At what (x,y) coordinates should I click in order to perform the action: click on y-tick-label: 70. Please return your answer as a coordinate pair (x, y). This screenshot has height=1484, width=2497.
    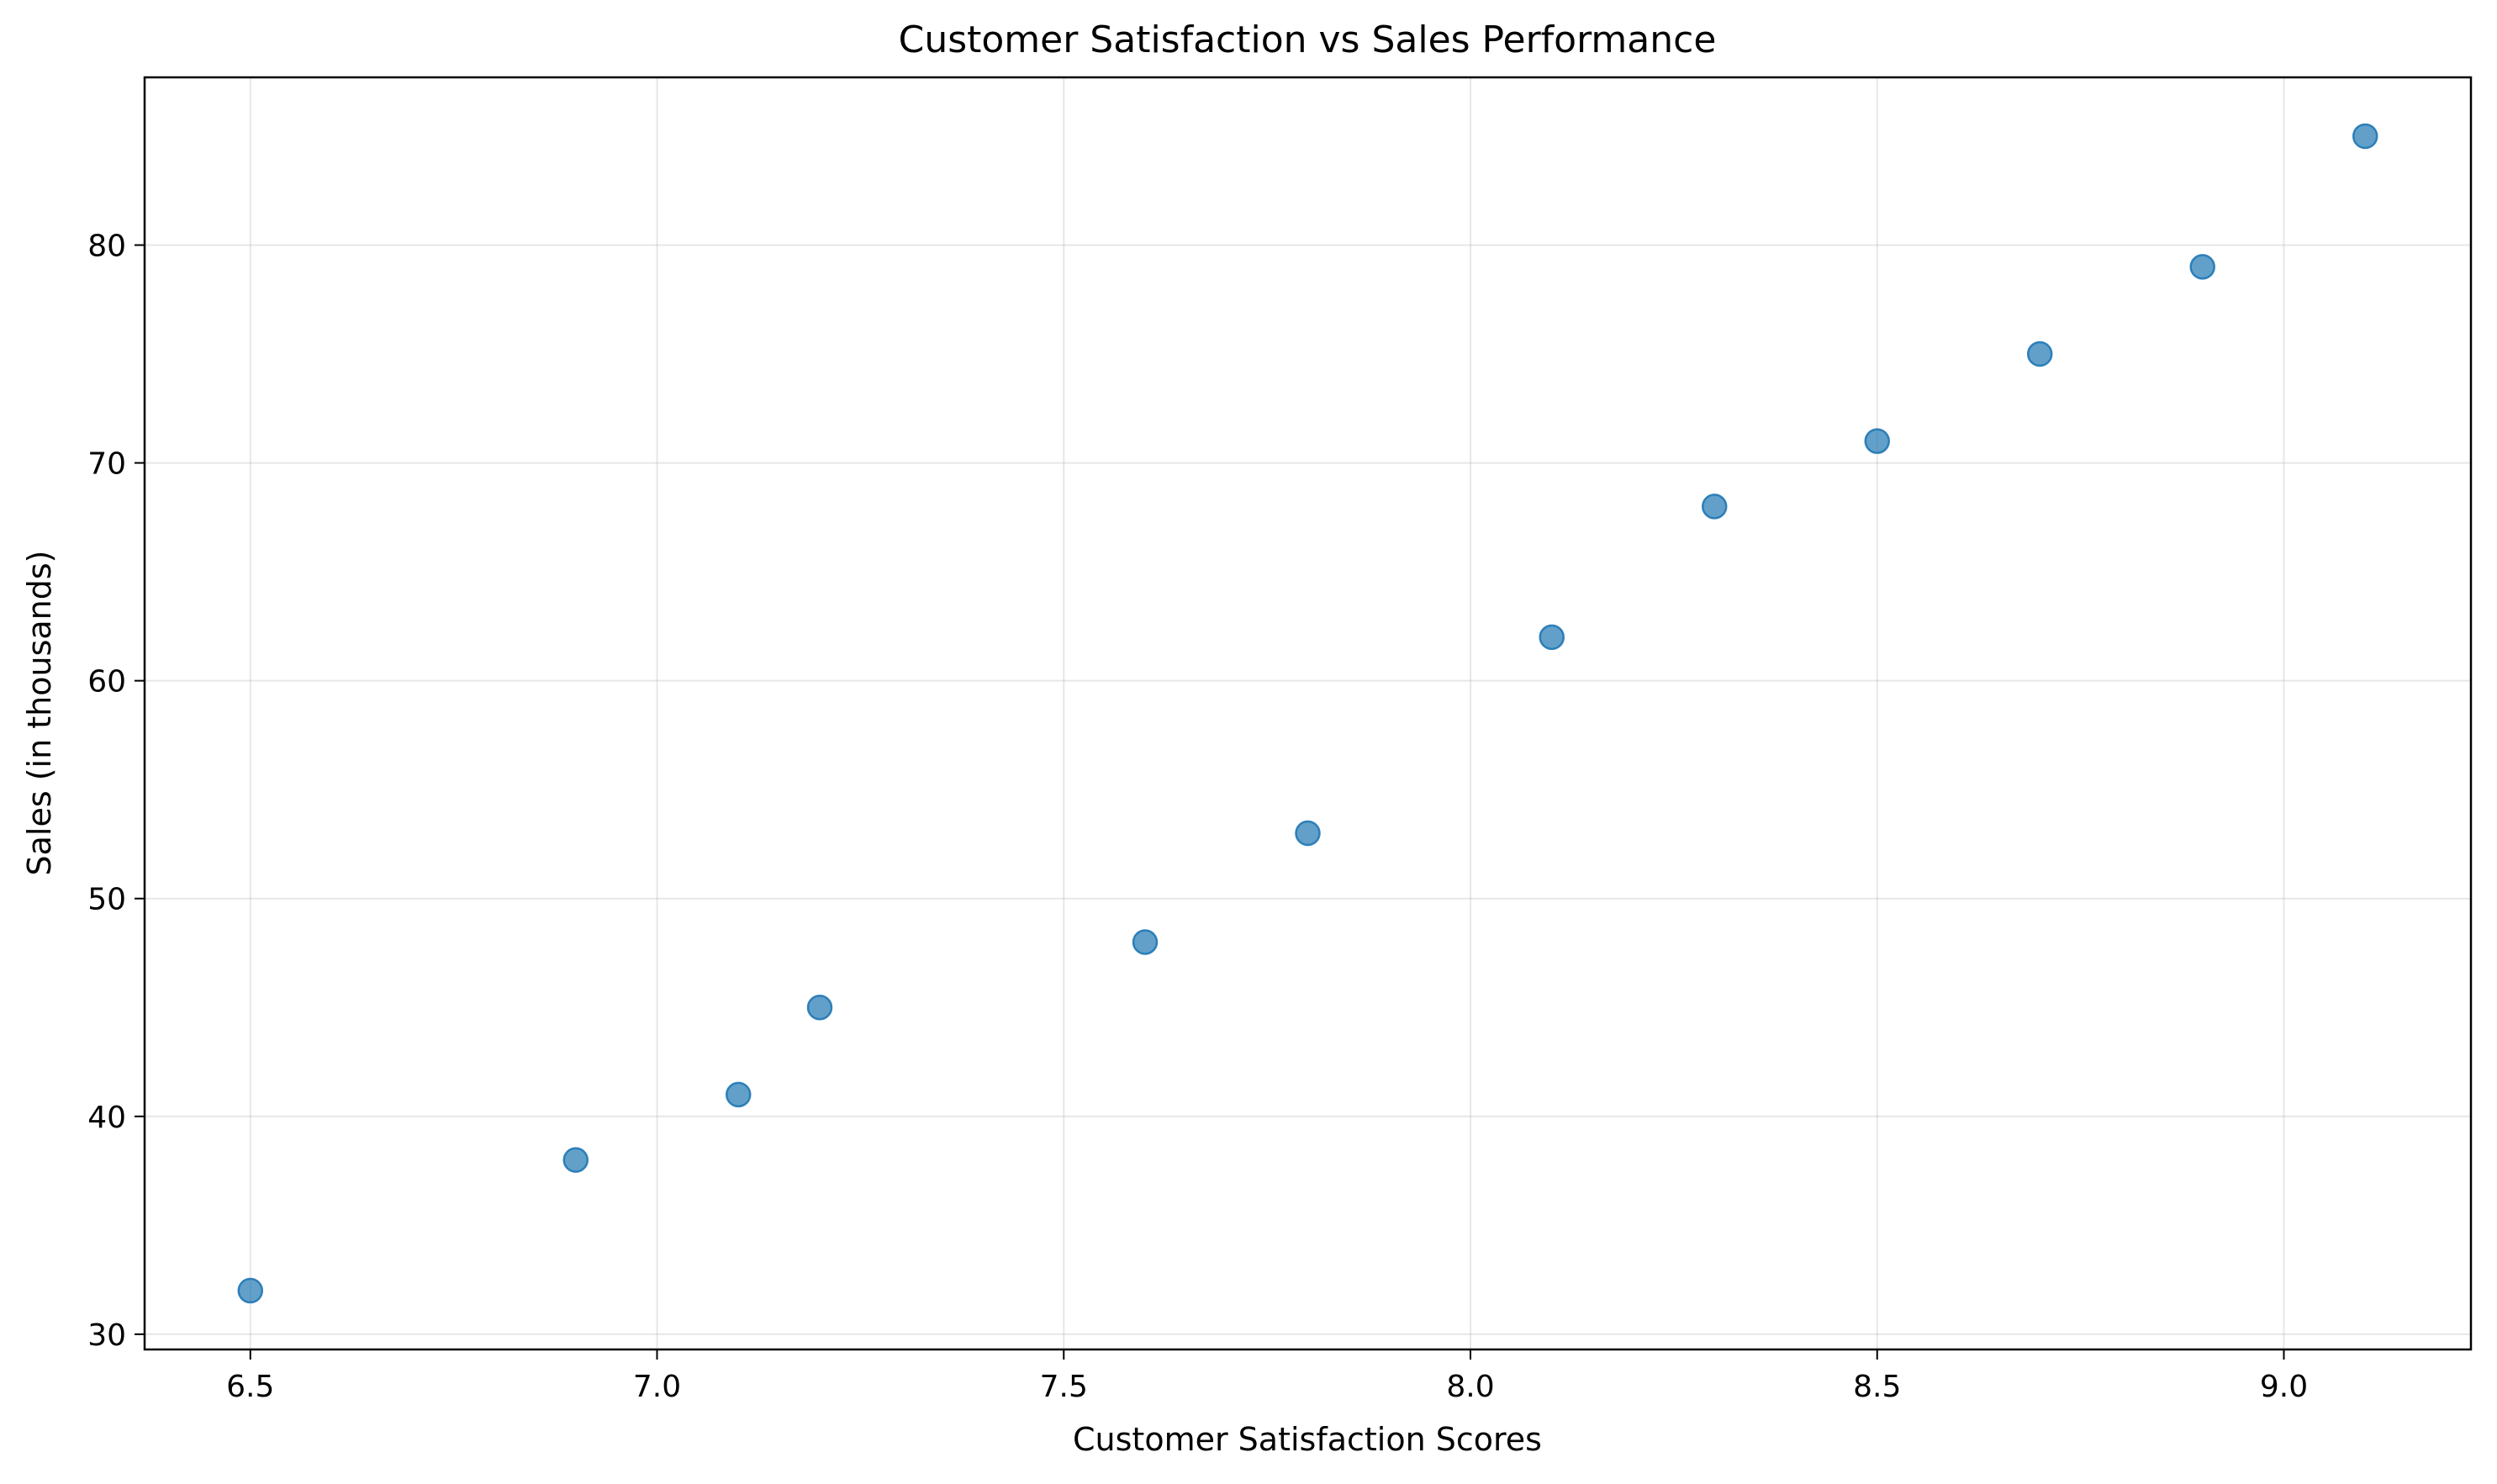
    Looking at the image, I should click on (106, 464).